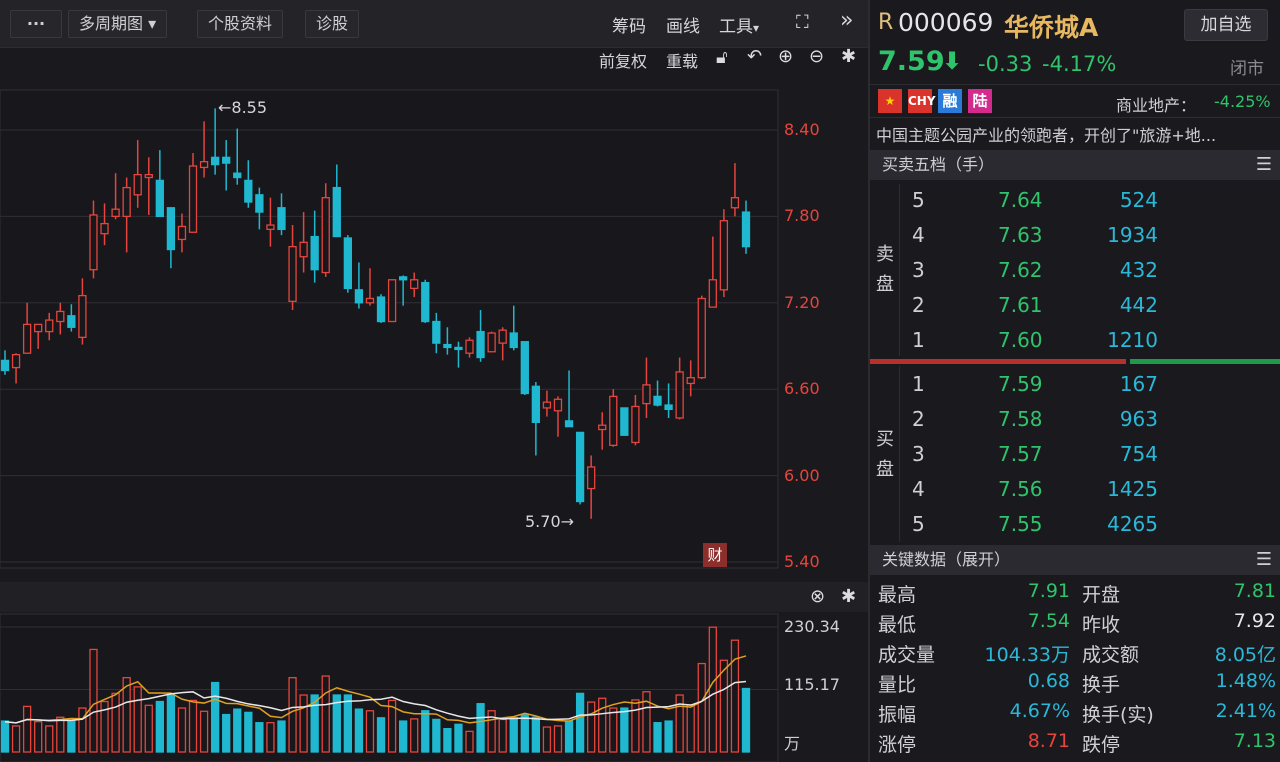 Image resolution: width=1280 pixels, height=762 pixels. I want to click on settings-icon: ✱, so click(849, 56).